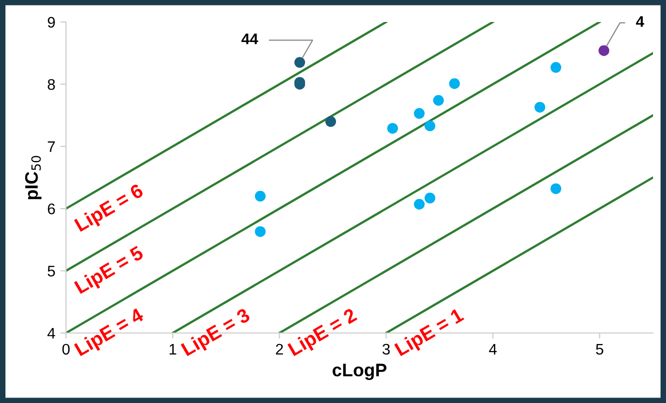 This screenshot has width=666, height=403. What do you see at coordinates (66, 349) in the screenshot?
I see `x-tick-label: 0` at bounding box center [66, 349].